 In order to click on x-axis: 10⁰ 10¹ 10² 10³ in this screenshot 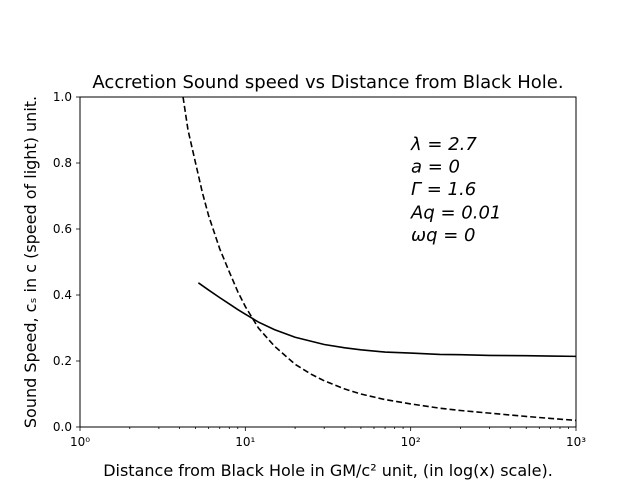, I will do `click(328, 438)`.